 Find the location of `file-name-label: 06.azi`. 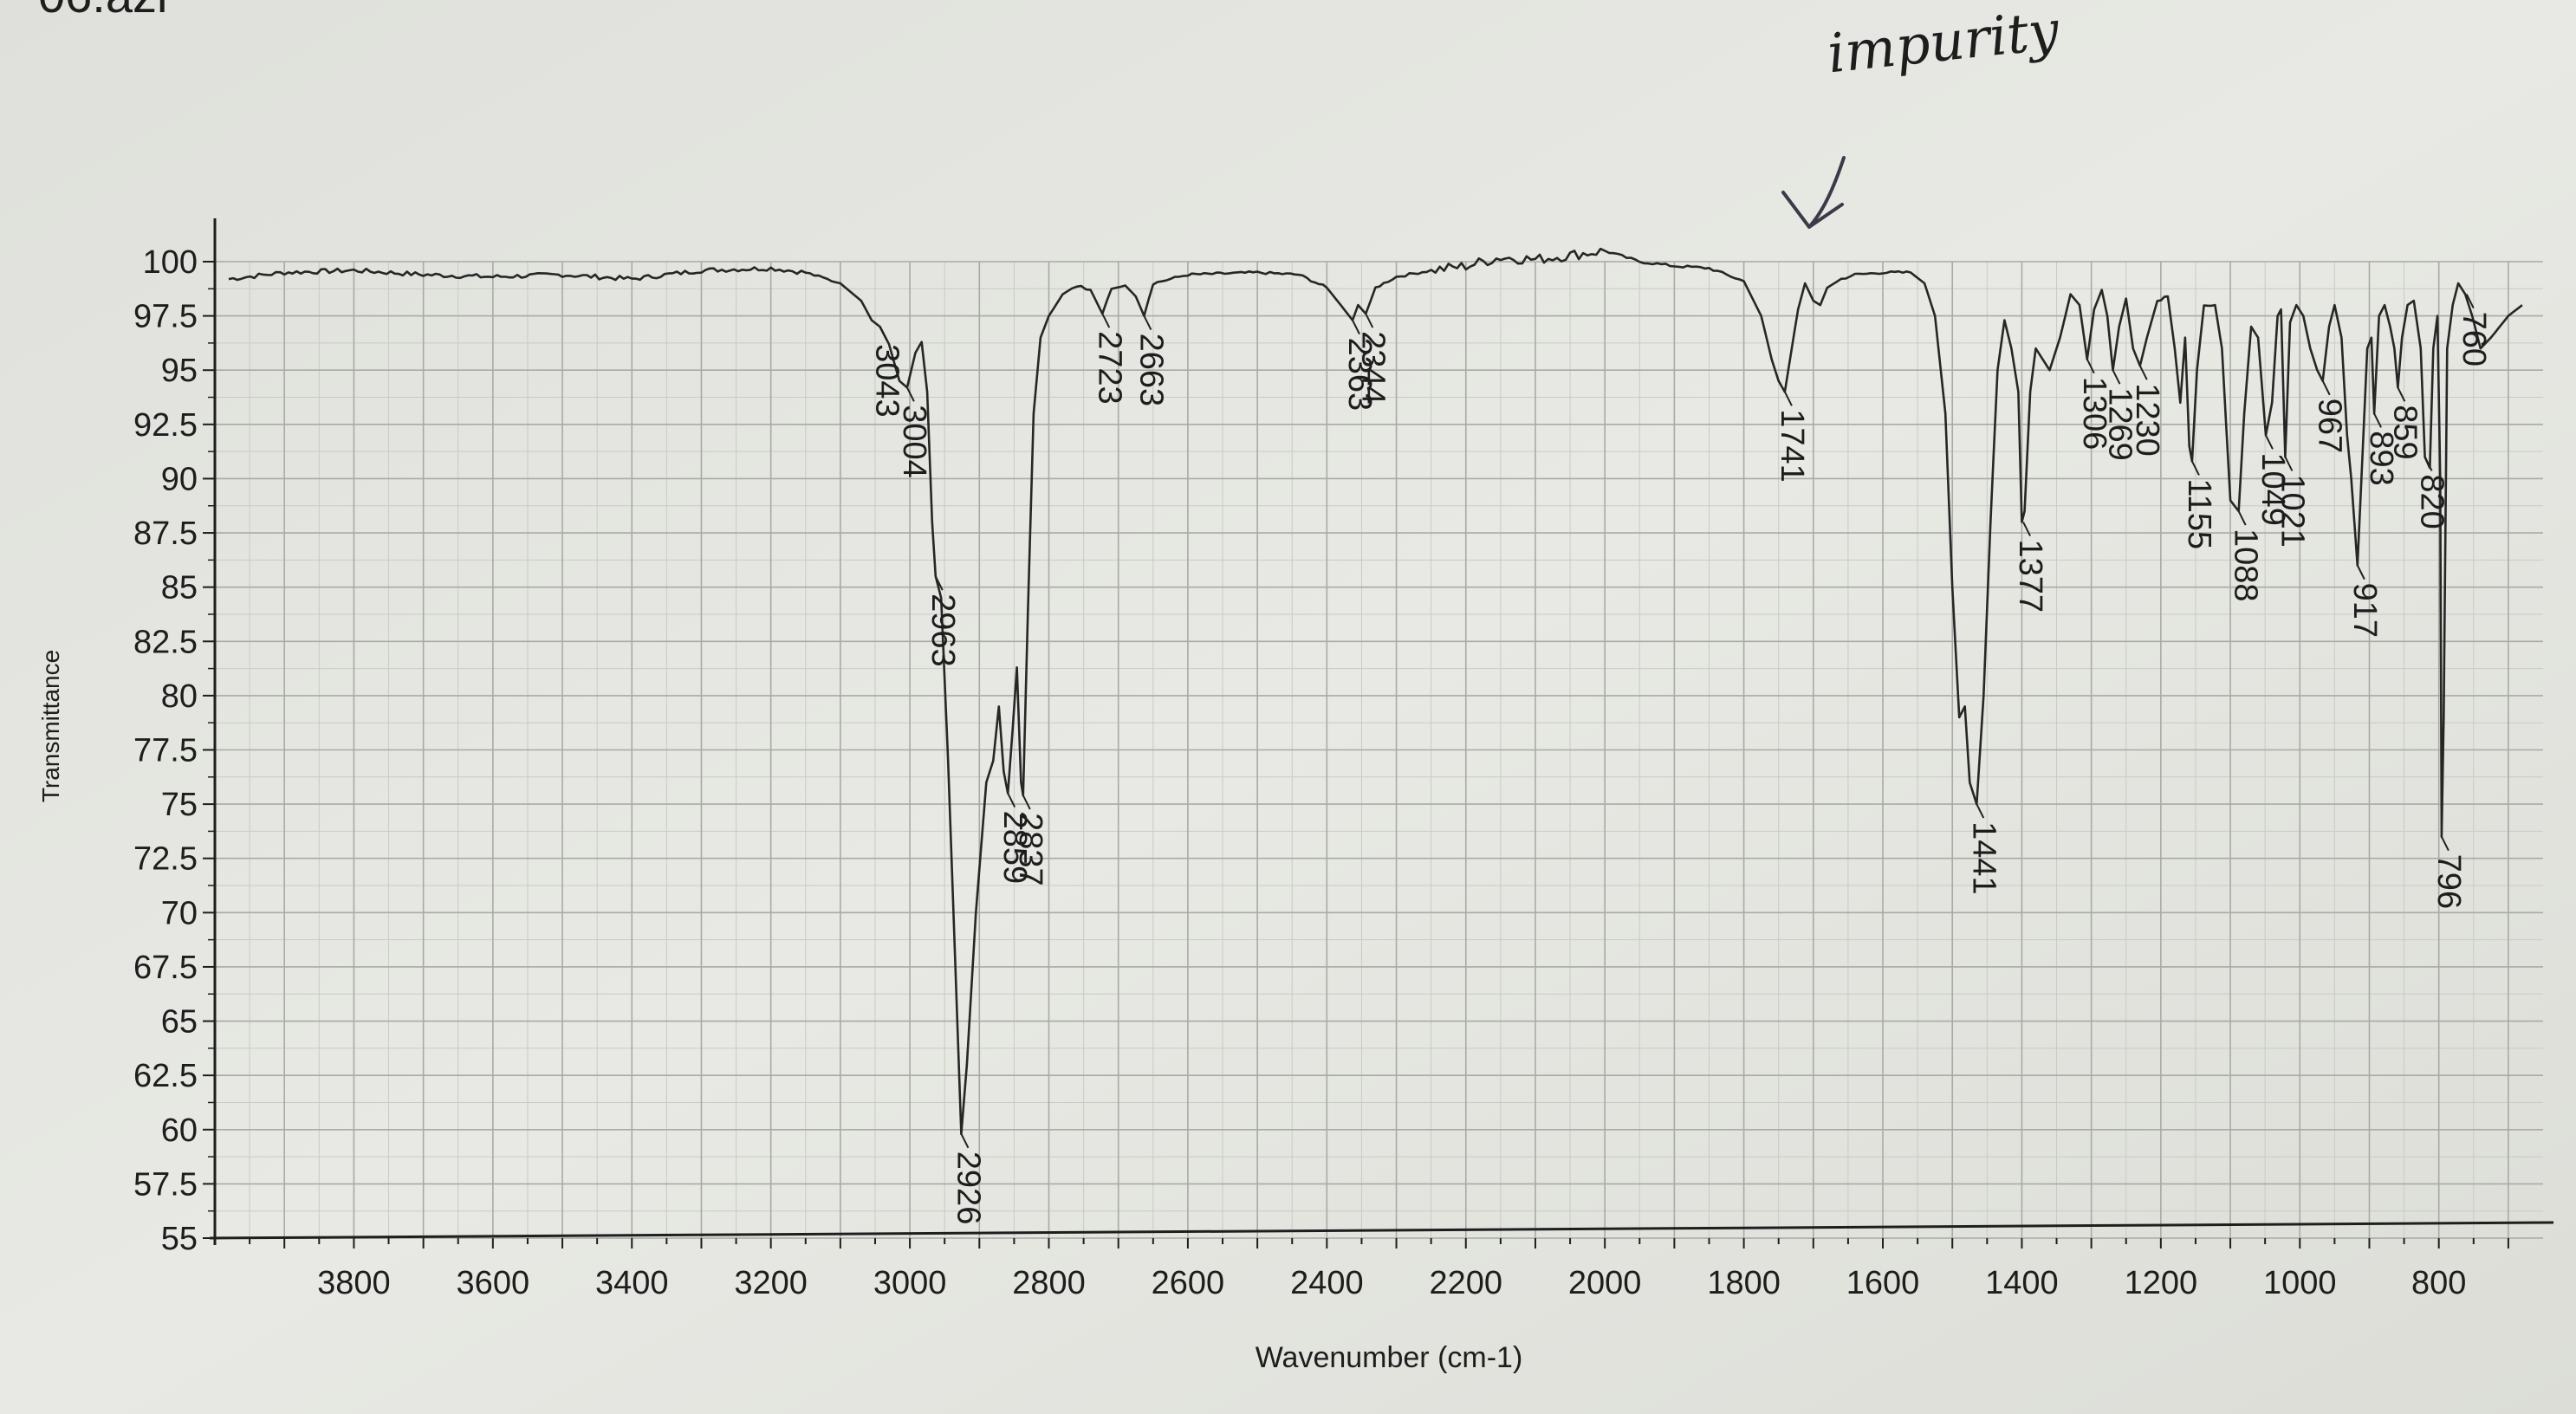

file-name-label: 06.azi is located at coordinates (103, 12).